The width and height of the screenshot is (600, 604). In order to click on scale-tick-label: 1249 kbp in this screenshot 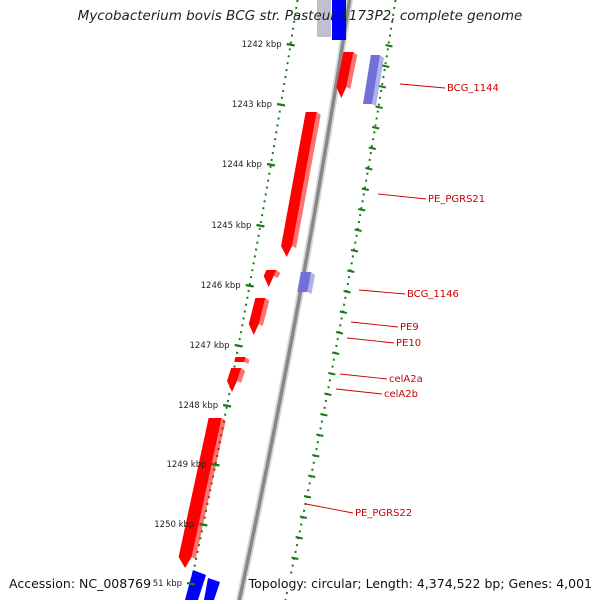, I will do `click(186, 465)`.